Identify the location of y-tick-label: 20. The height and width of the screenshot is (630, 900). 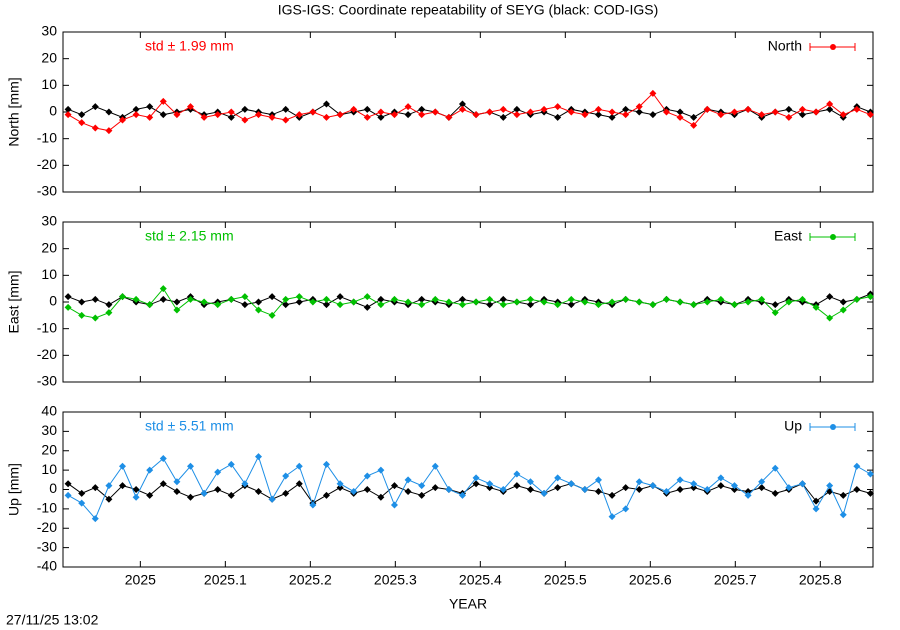
(49, 449).